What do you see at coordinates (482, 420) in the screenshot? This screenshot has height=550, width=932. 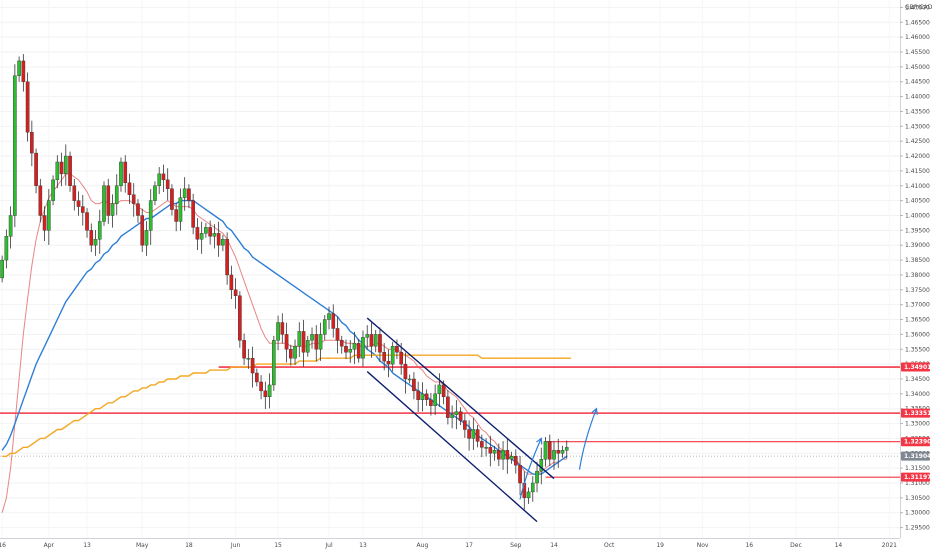 I see `drawings` at bounding box center [482, 420].